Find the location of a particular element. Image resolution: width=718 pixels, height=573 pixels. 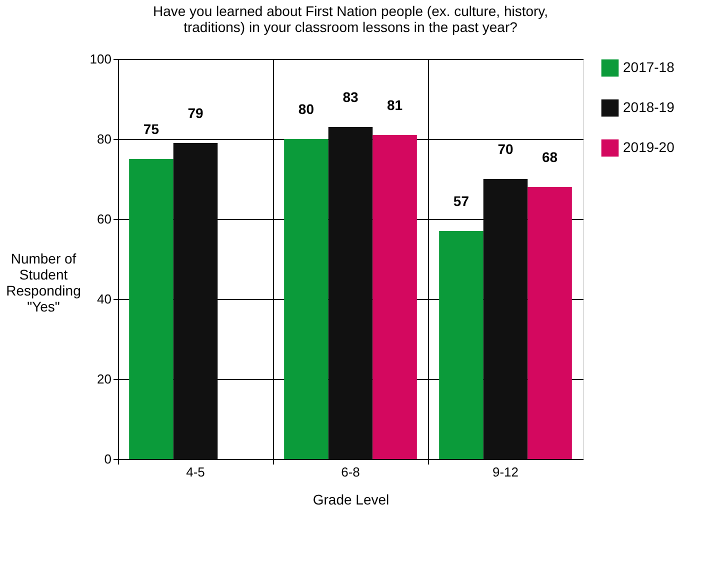

chart-title: Have you learned about First Nation people (ex. culture, history, traditions) in your classroom lessons in the past year? is located at coordinates (350, 19).